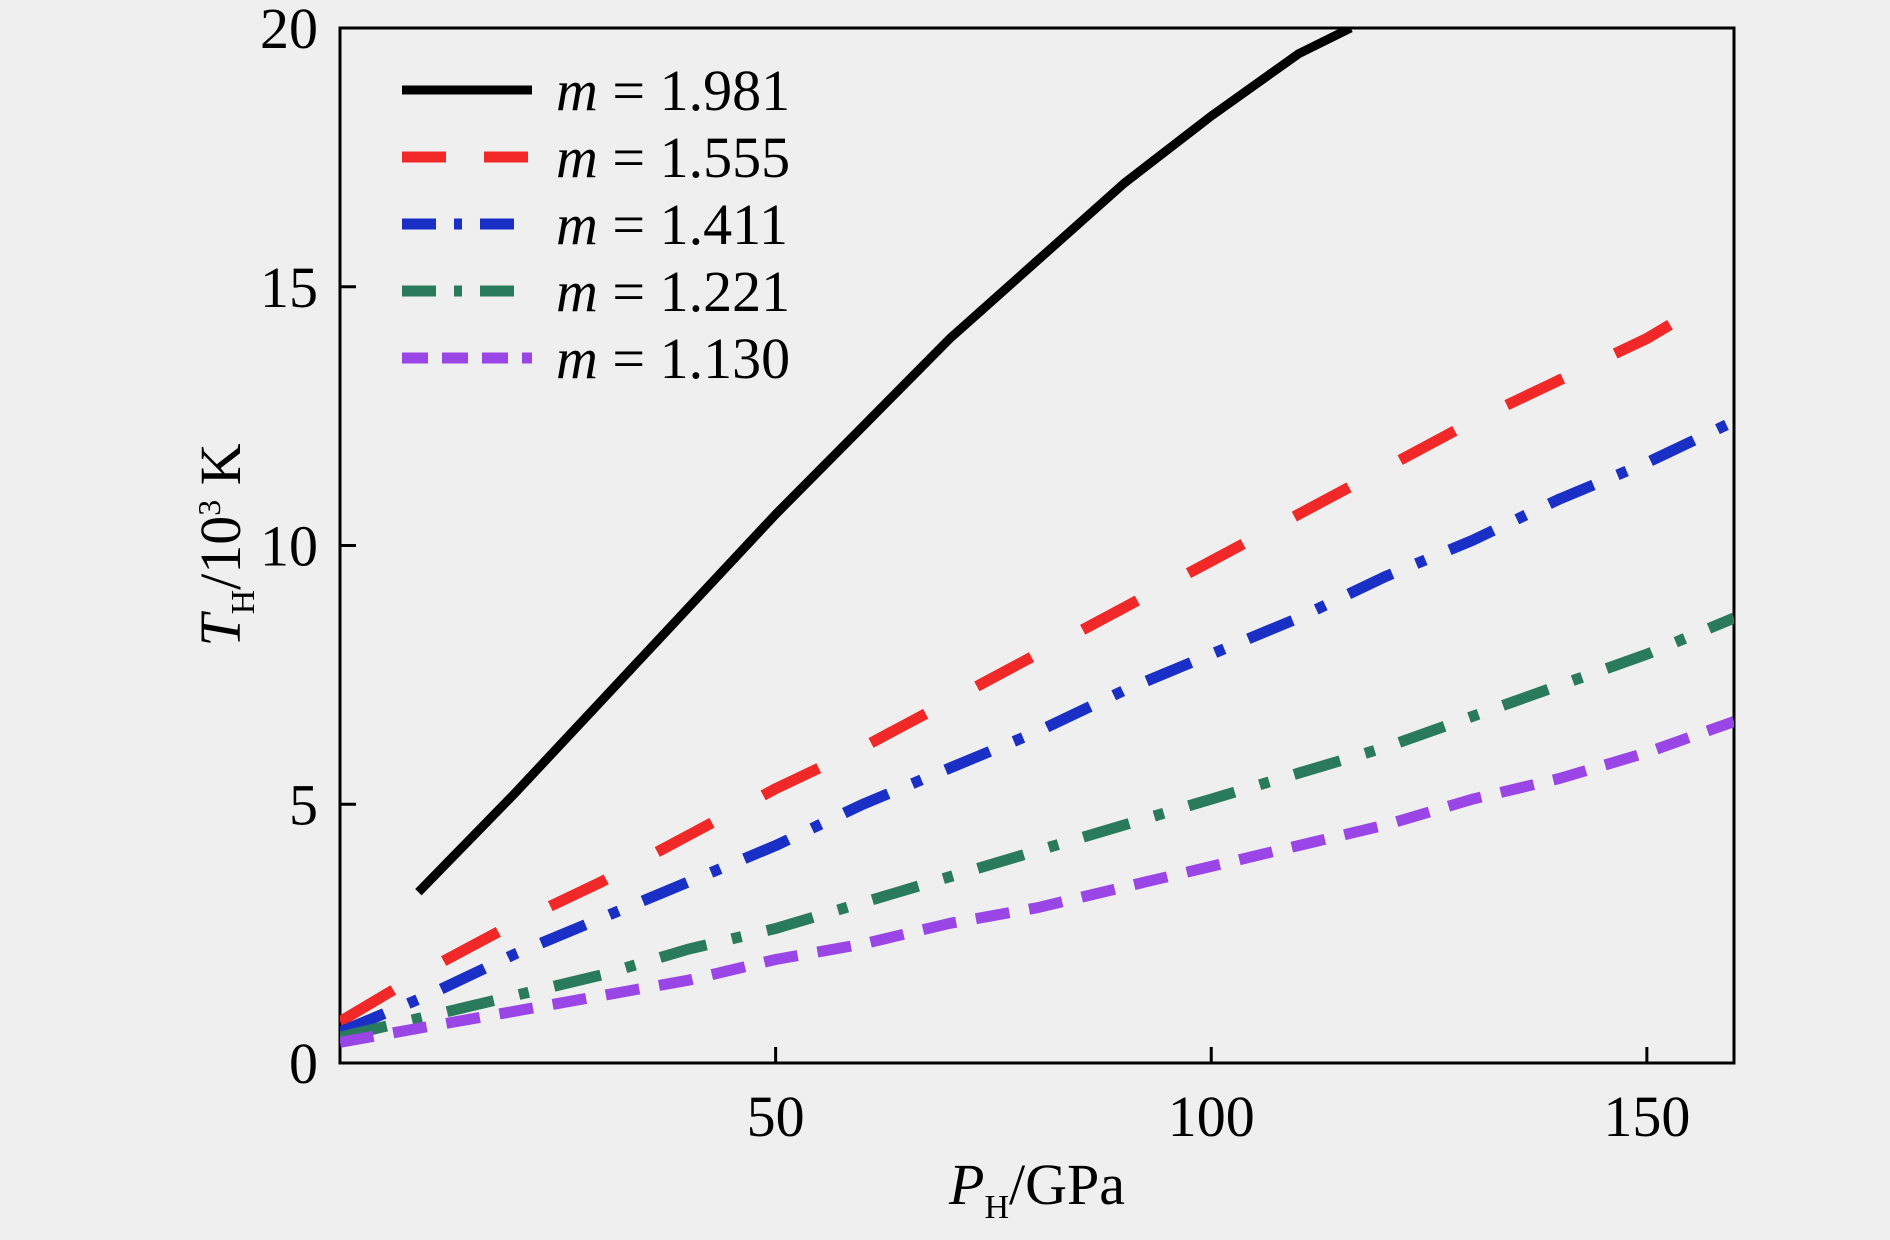  What do you see at coordinates (225, 544) in the screenshot?
I see `y-axis-title: TH/103 K` at bounding box center [225, 544].